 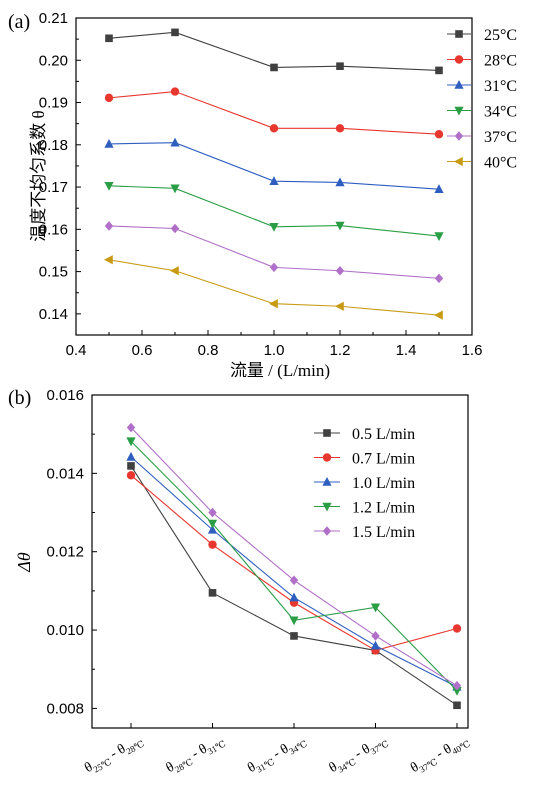 I want to click on panel-b-x-tick-label: θ28℃ - θ31℃, so click(x=196, y=755).